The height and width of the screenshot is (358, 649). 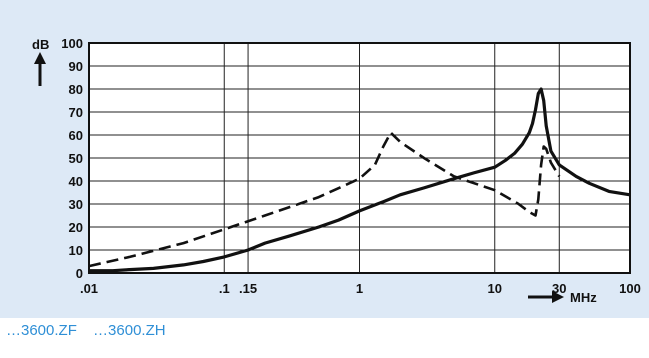 What do you see at coordinates (76, 89) in the screenshot?
I see `y-tick-label: 80` at bounding box center [76, 89].